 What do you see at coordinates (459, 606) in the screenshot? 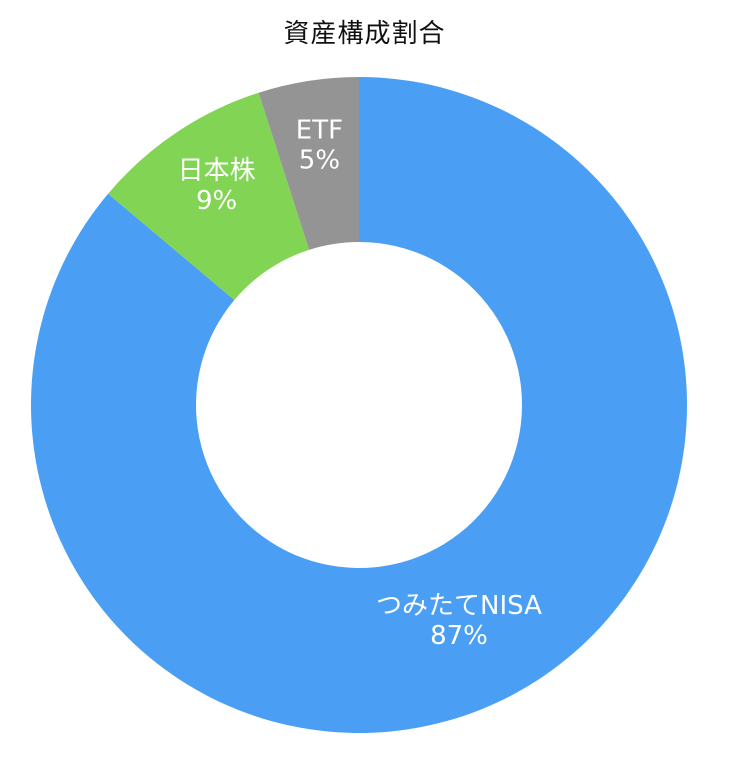
I see `slice-label-0: つみたてNISA` at bounding box center [459, 606].